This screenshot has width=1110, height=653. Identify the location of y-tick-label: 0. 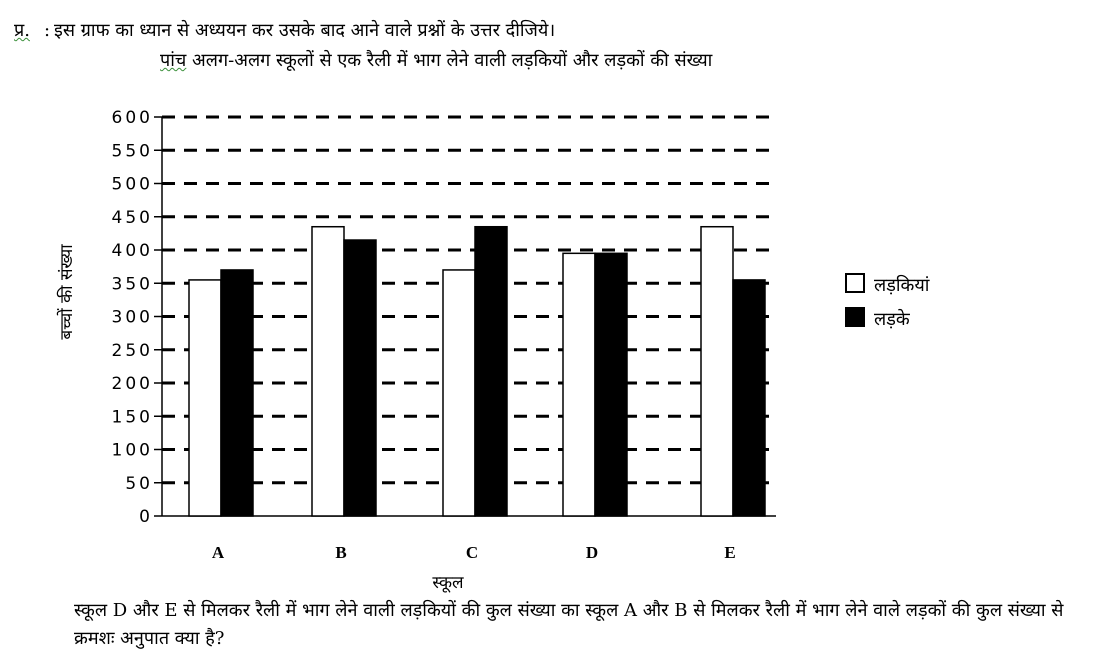
(146, 517).